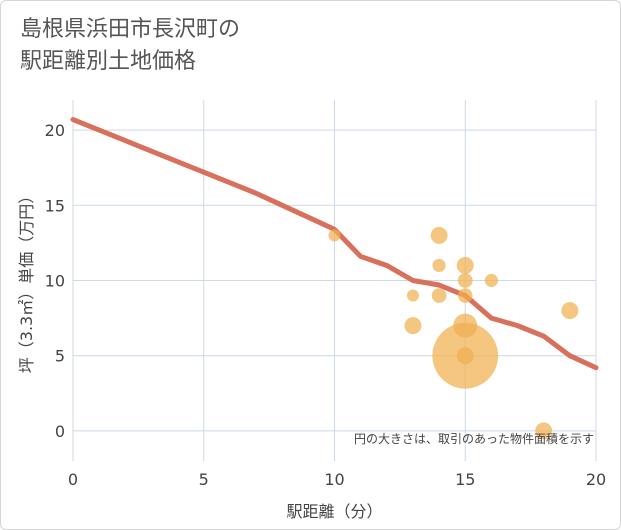 This screenshot has height=530, width=621. I want to click on x-tick-label: 10, so click(334, 479).